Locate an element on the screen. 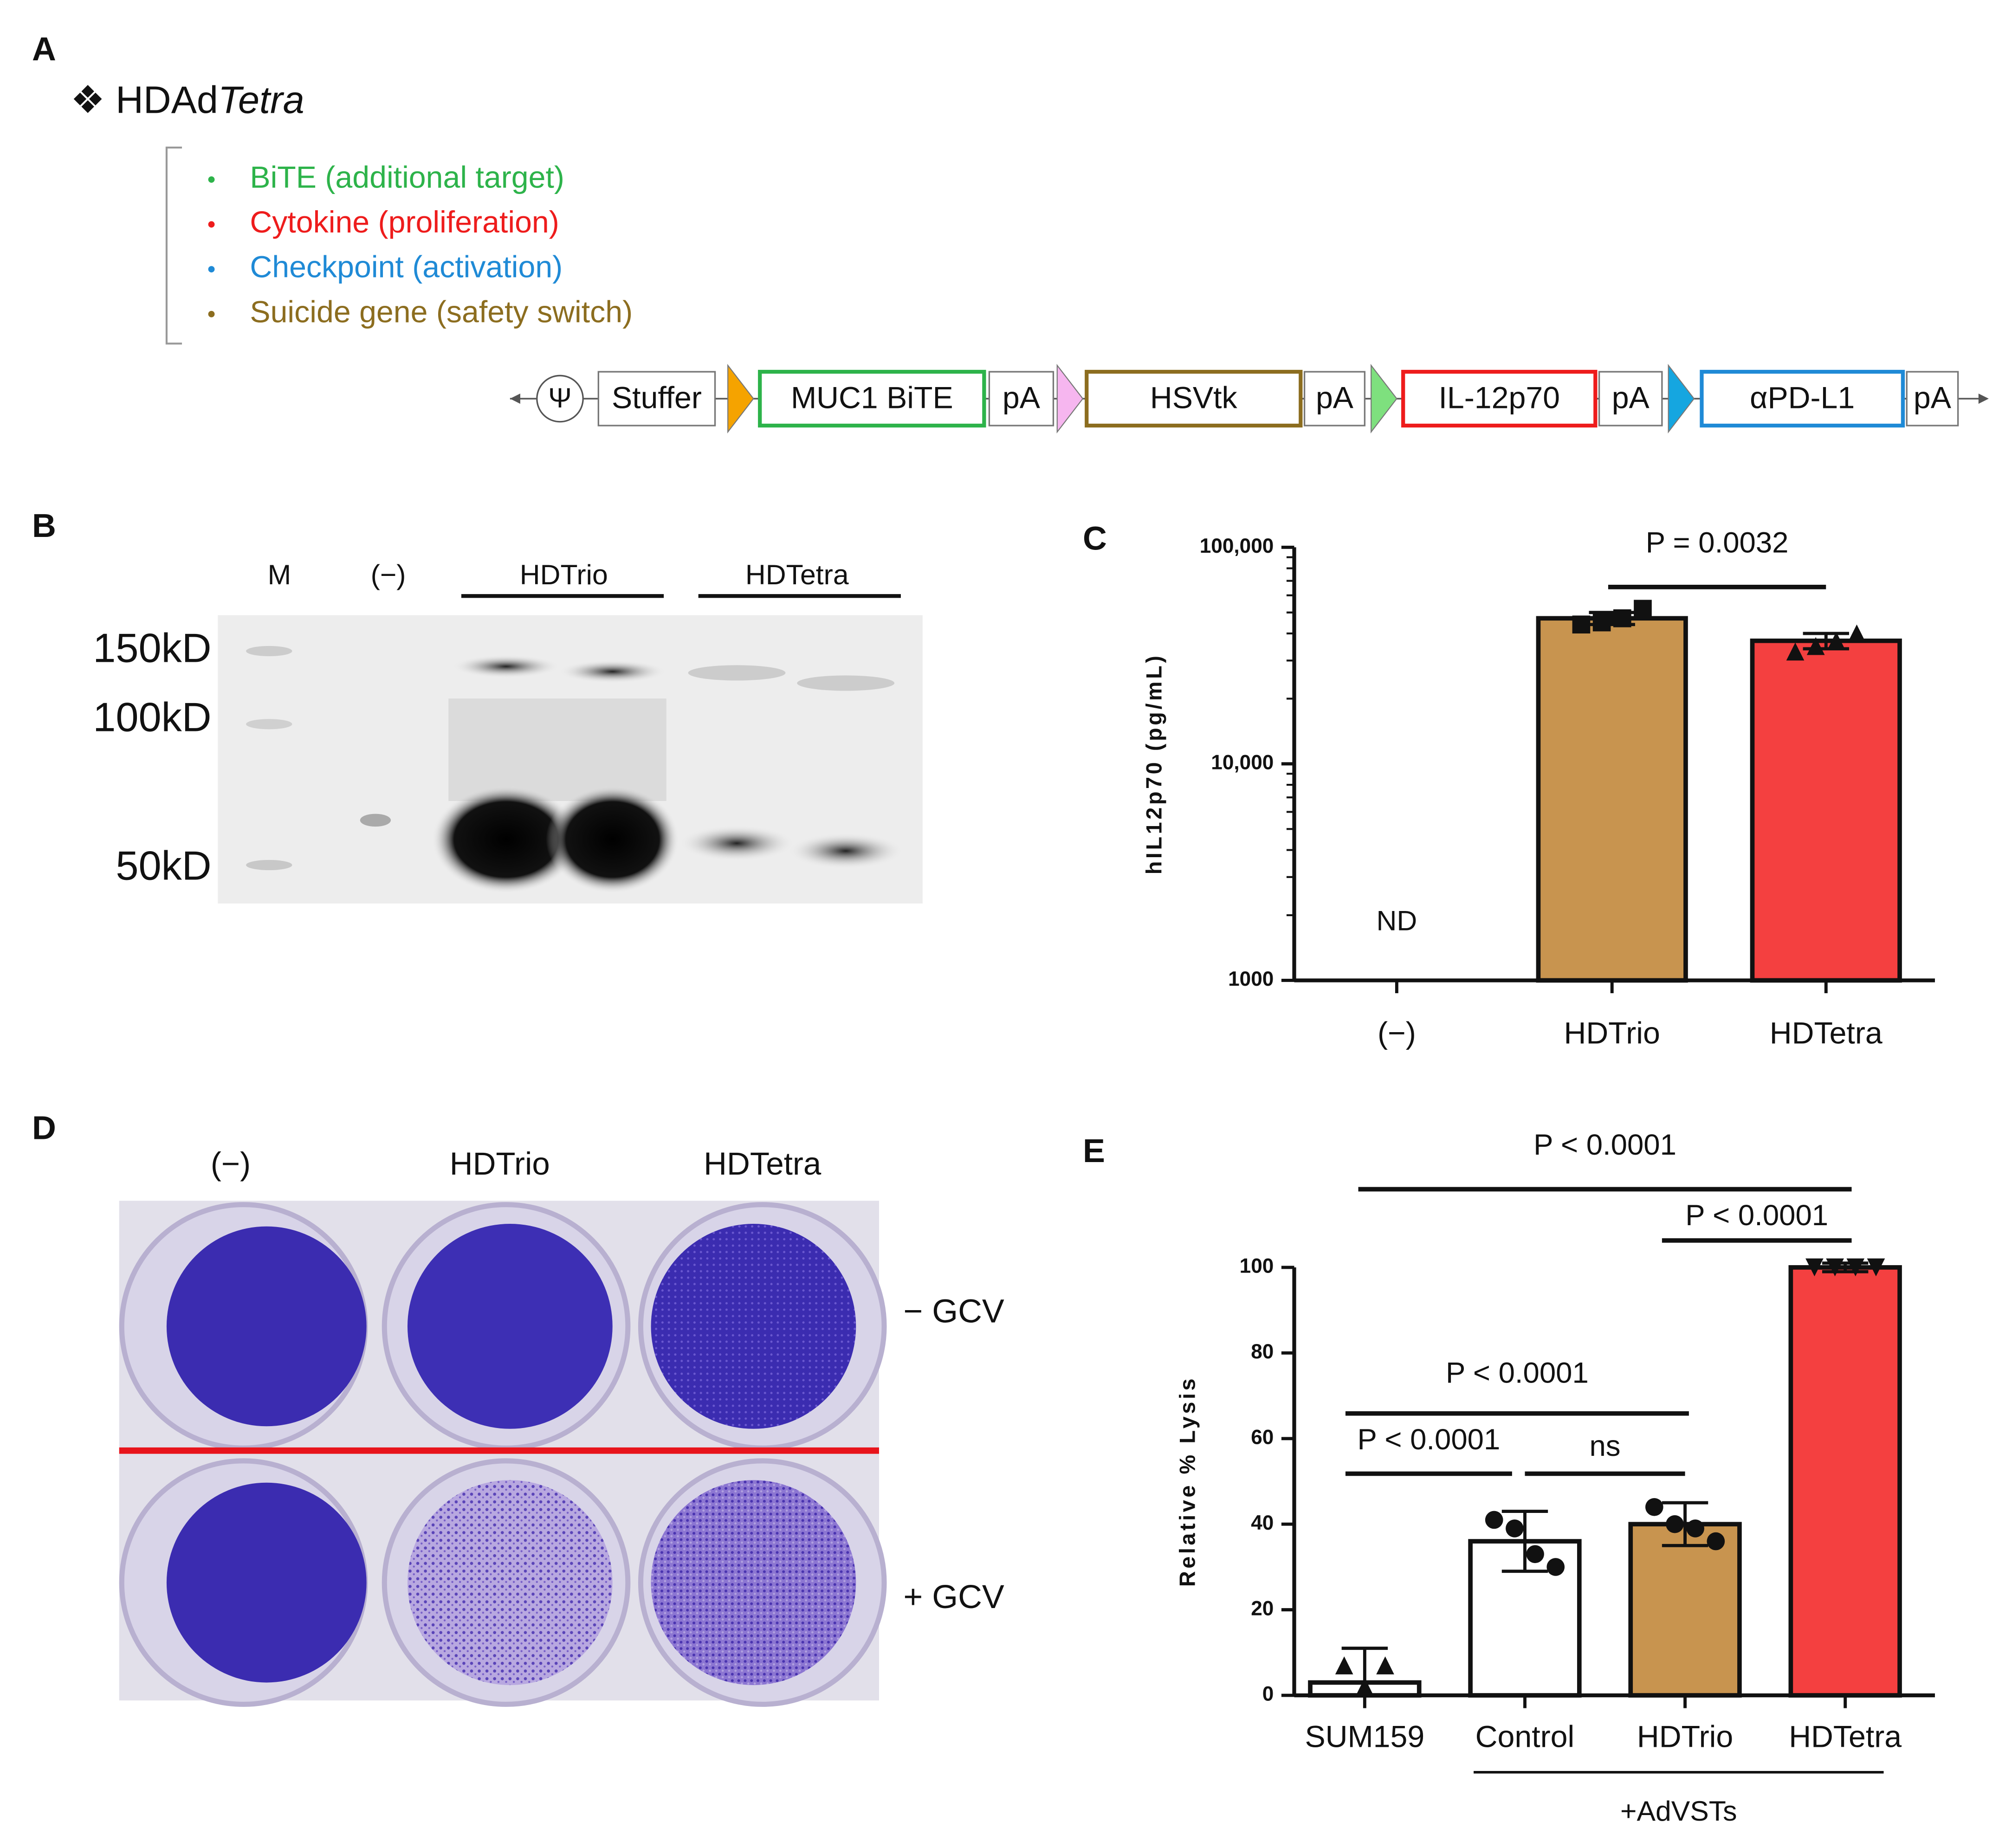 The height and width of the screenshot is (1848, 1999). cassette-label: HSVtk is located at coordinates (1194, 398).